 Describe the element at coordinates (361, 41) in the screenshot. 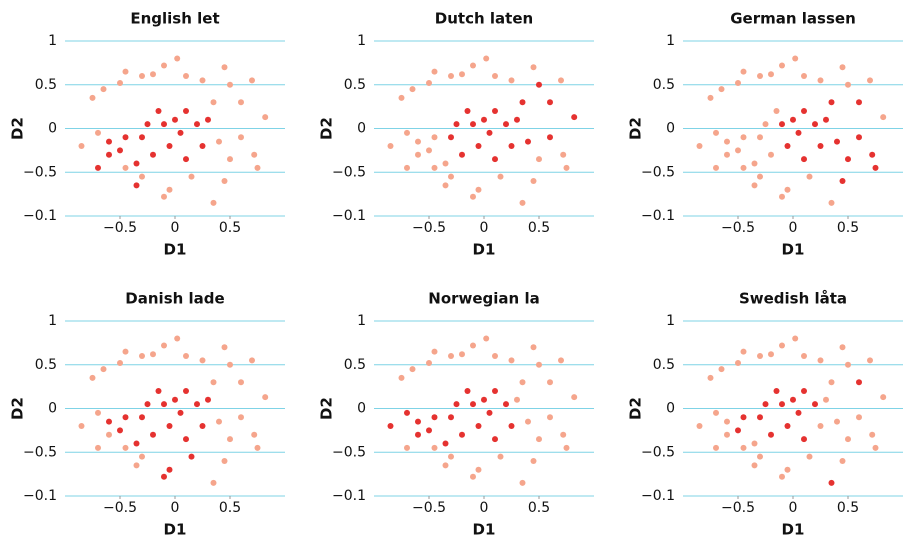

I see `y-tick-label: 1` at that location.